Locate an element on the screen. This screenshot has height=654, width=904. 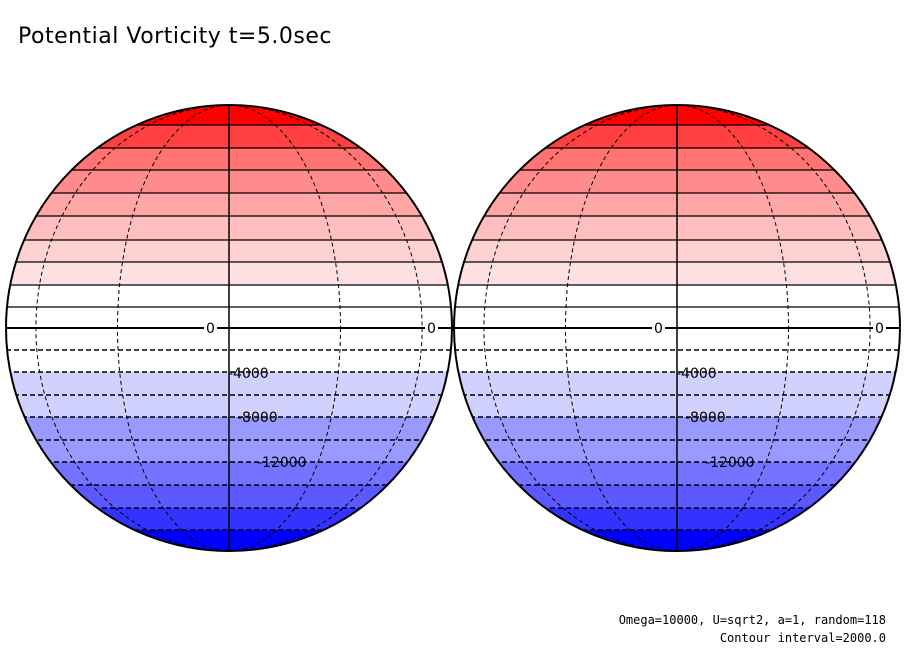
footer-interval: Contour interval=2000.0 is located at coordinates (802, 638).